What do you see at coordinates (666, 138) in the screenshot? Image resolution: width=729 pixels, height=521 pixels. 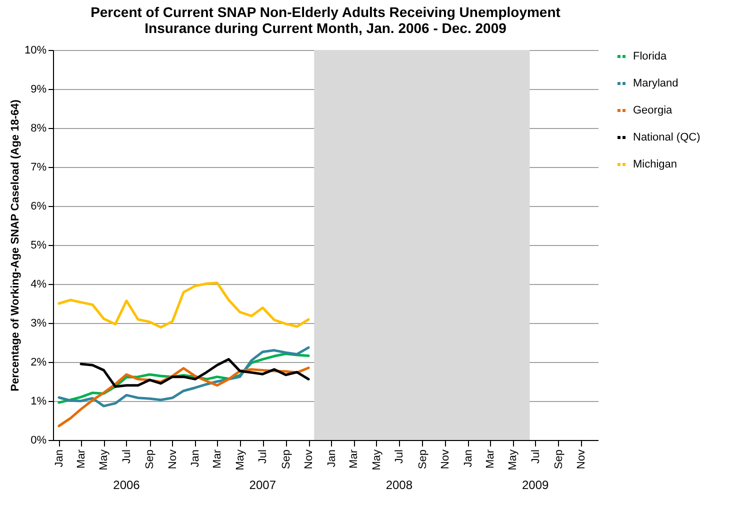 I see `legend-label: National (QC)` at bounding box center [666, 138].